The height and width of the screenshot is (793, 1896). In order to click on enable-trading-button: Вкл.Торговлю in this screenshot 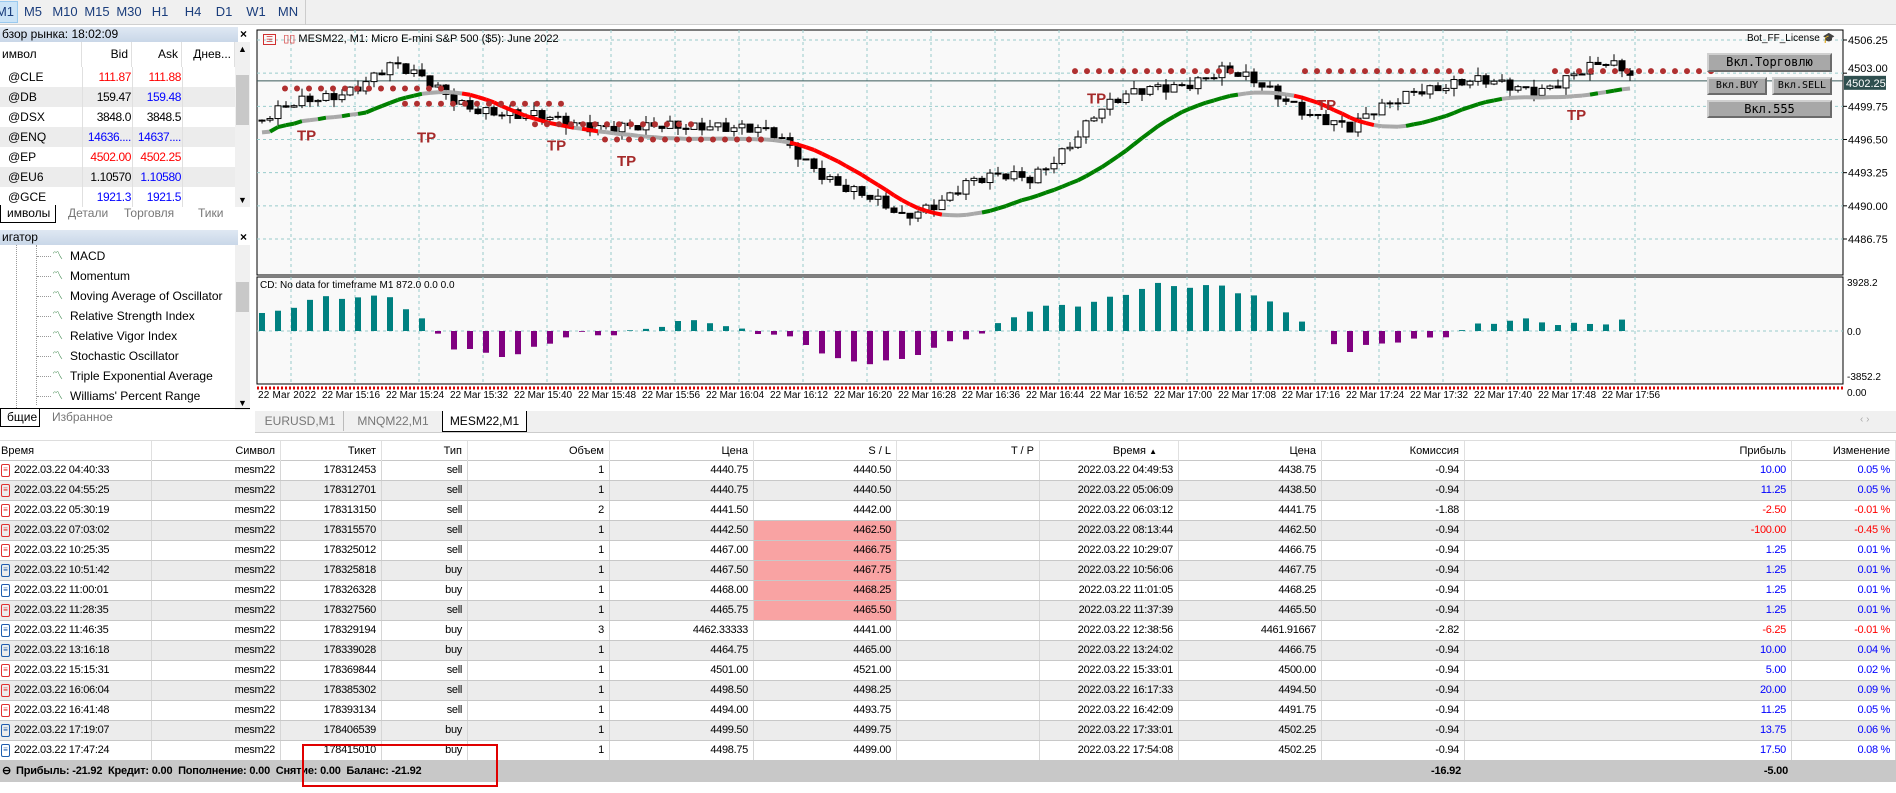, I will do `click(1769, 62)`.